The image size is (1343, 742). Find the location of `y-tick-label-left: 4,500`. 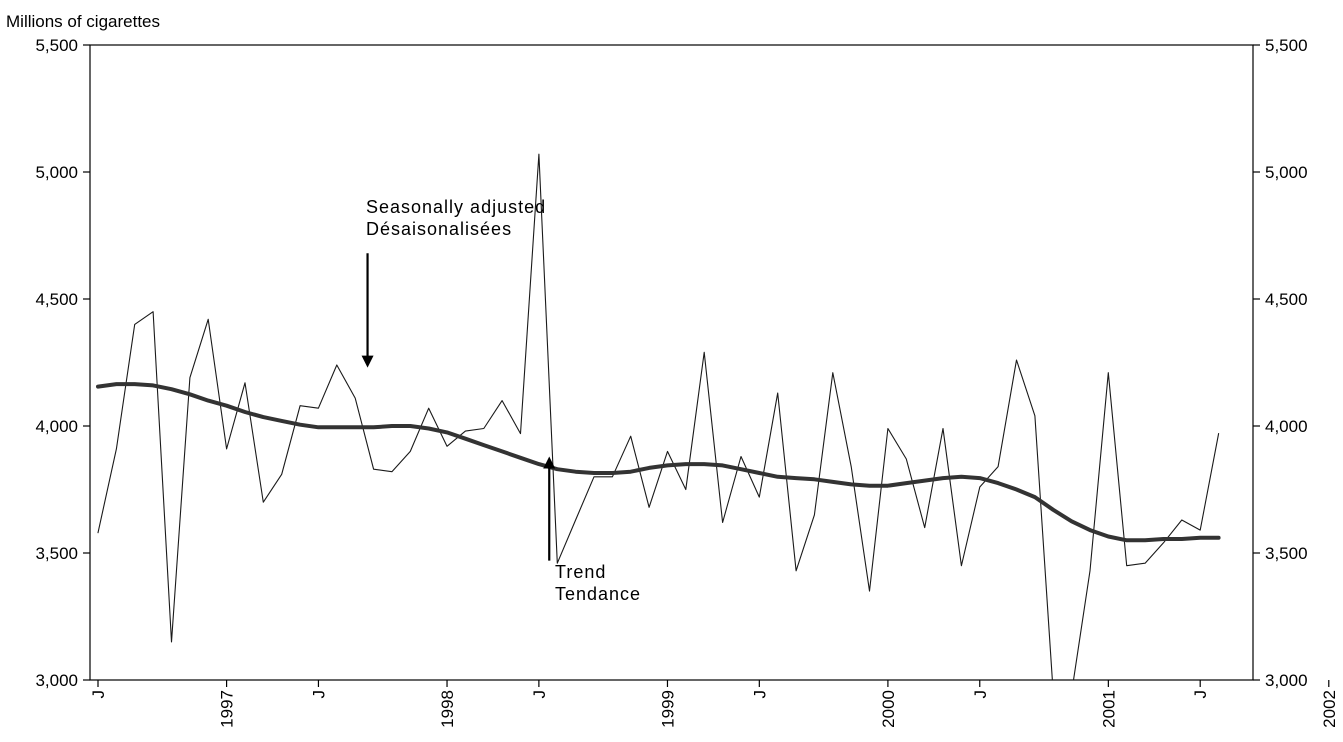

y-tick-label-left: 4,500 is located at coordinates (56, 299).